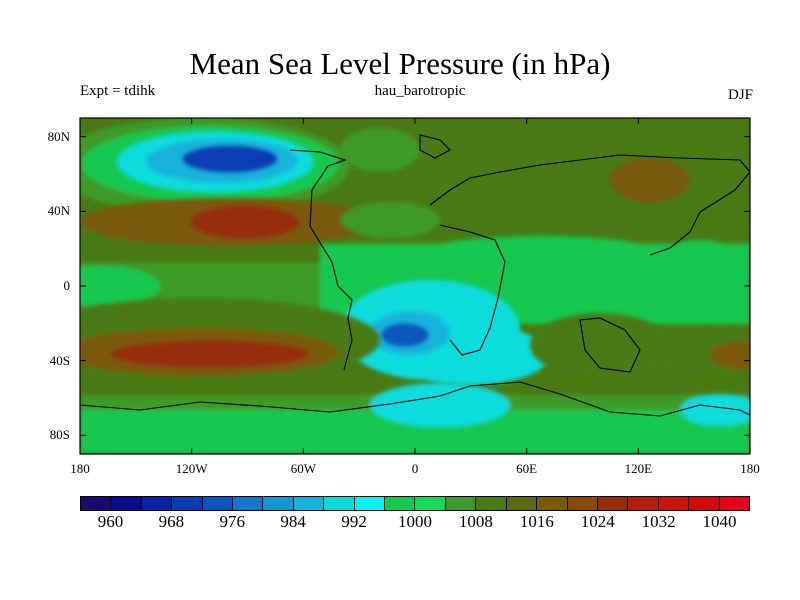 The height and width of the screenshot is (600, 800). Describe the element at coordinates (658, 521) in the screenshot. I see `colorbar-label: 1032` at that location.